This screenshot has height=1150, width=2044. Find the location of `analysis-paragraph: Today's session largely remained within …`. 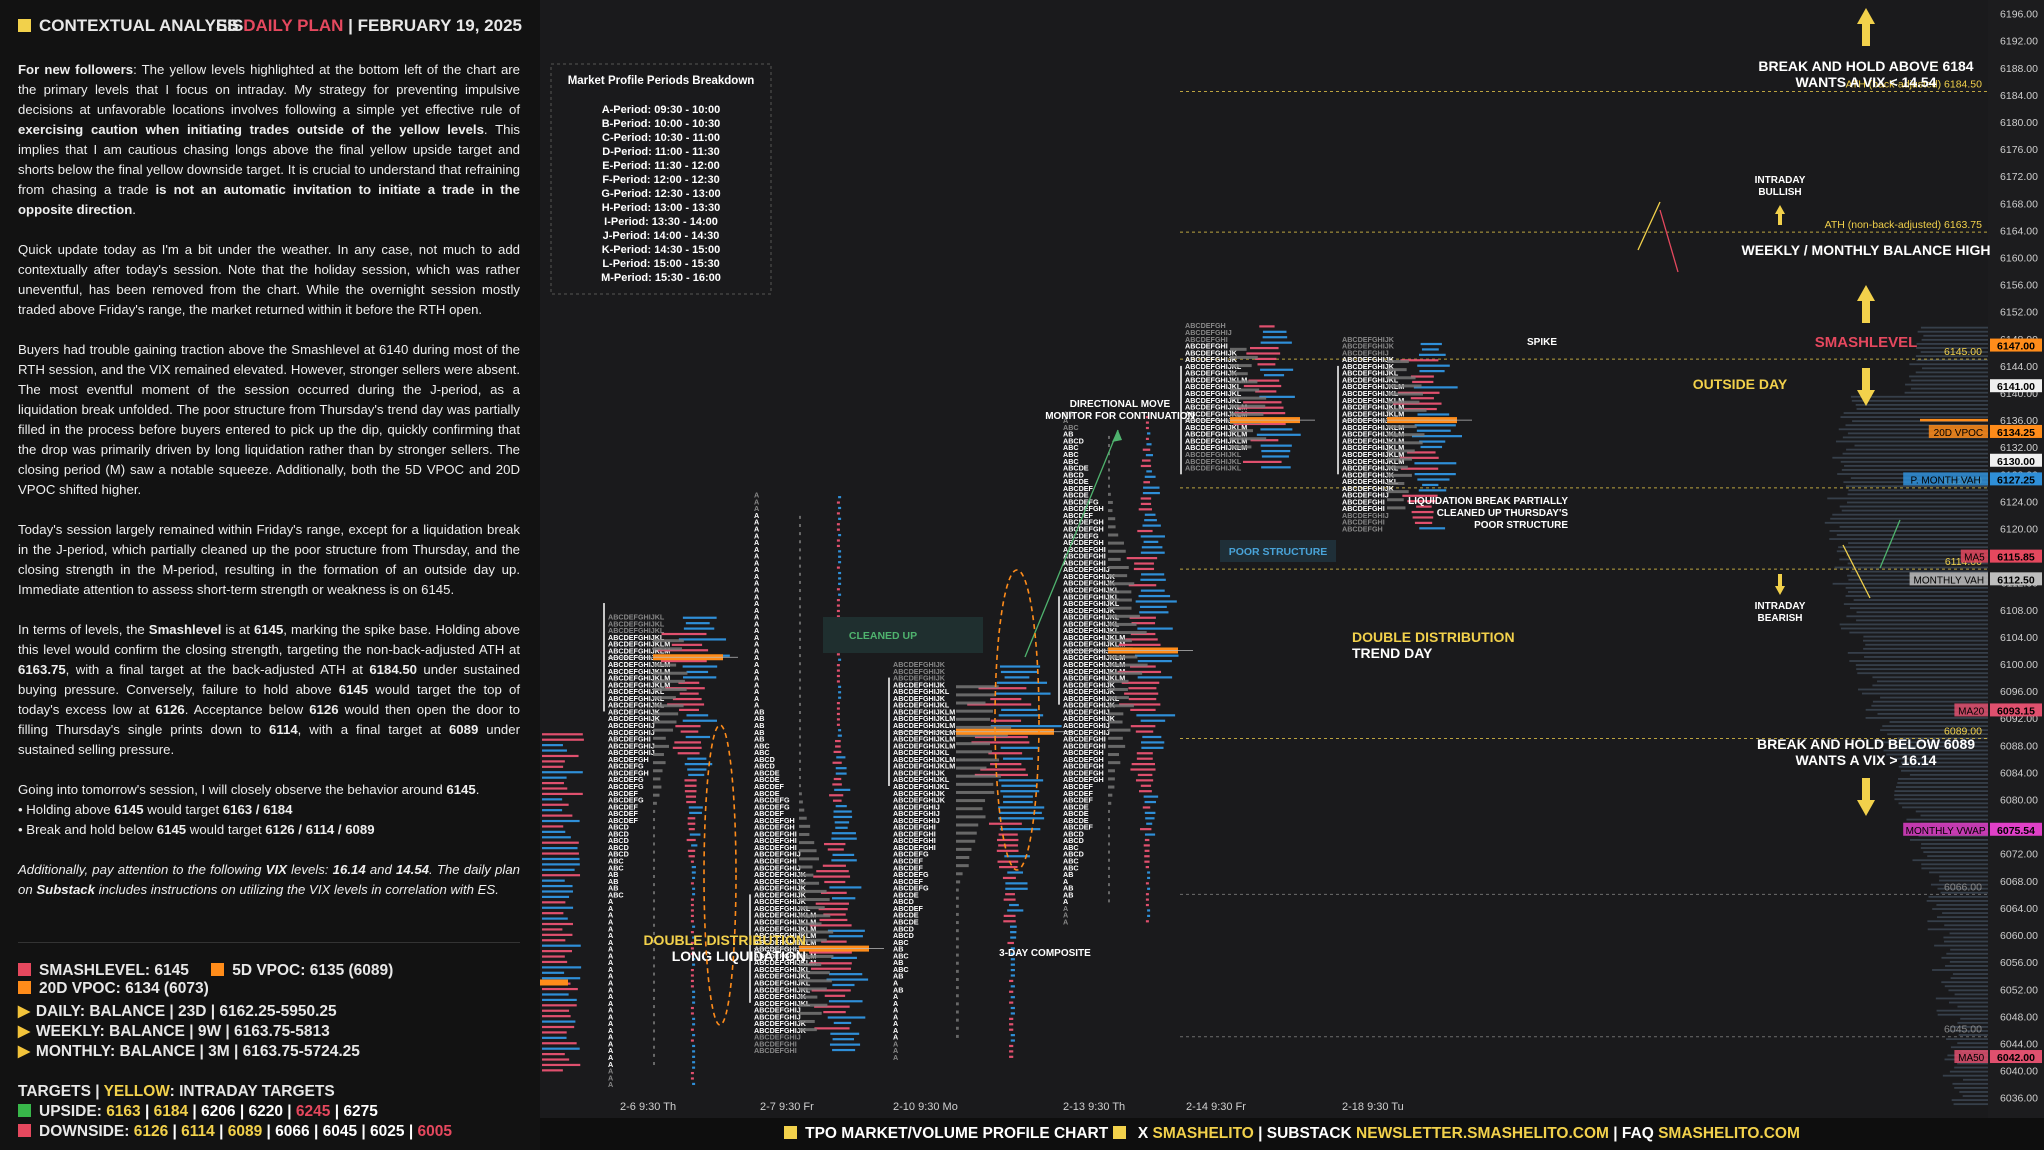

analysis-paragraph: Today's session largely remained within … is located at coordinates (269, 560).